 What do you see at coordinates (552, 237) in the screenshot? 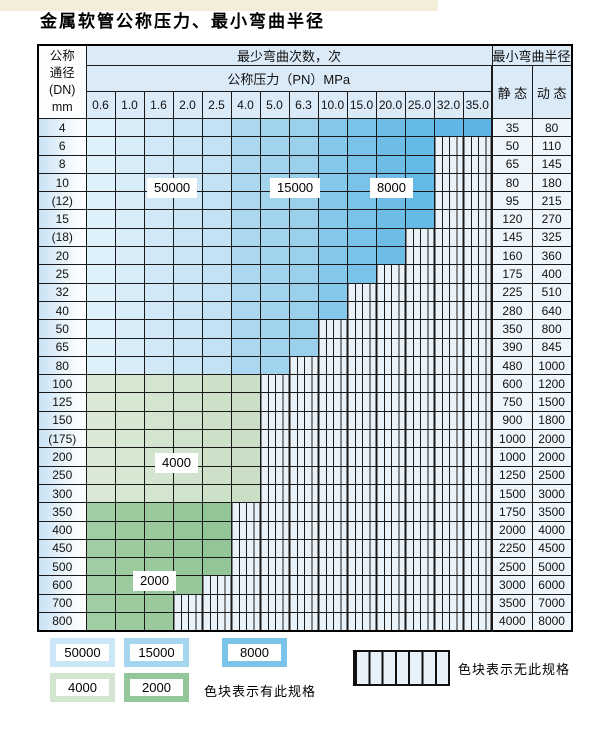
I see `dynamic-radius-cell: 325` at bounding box center [552, 237].